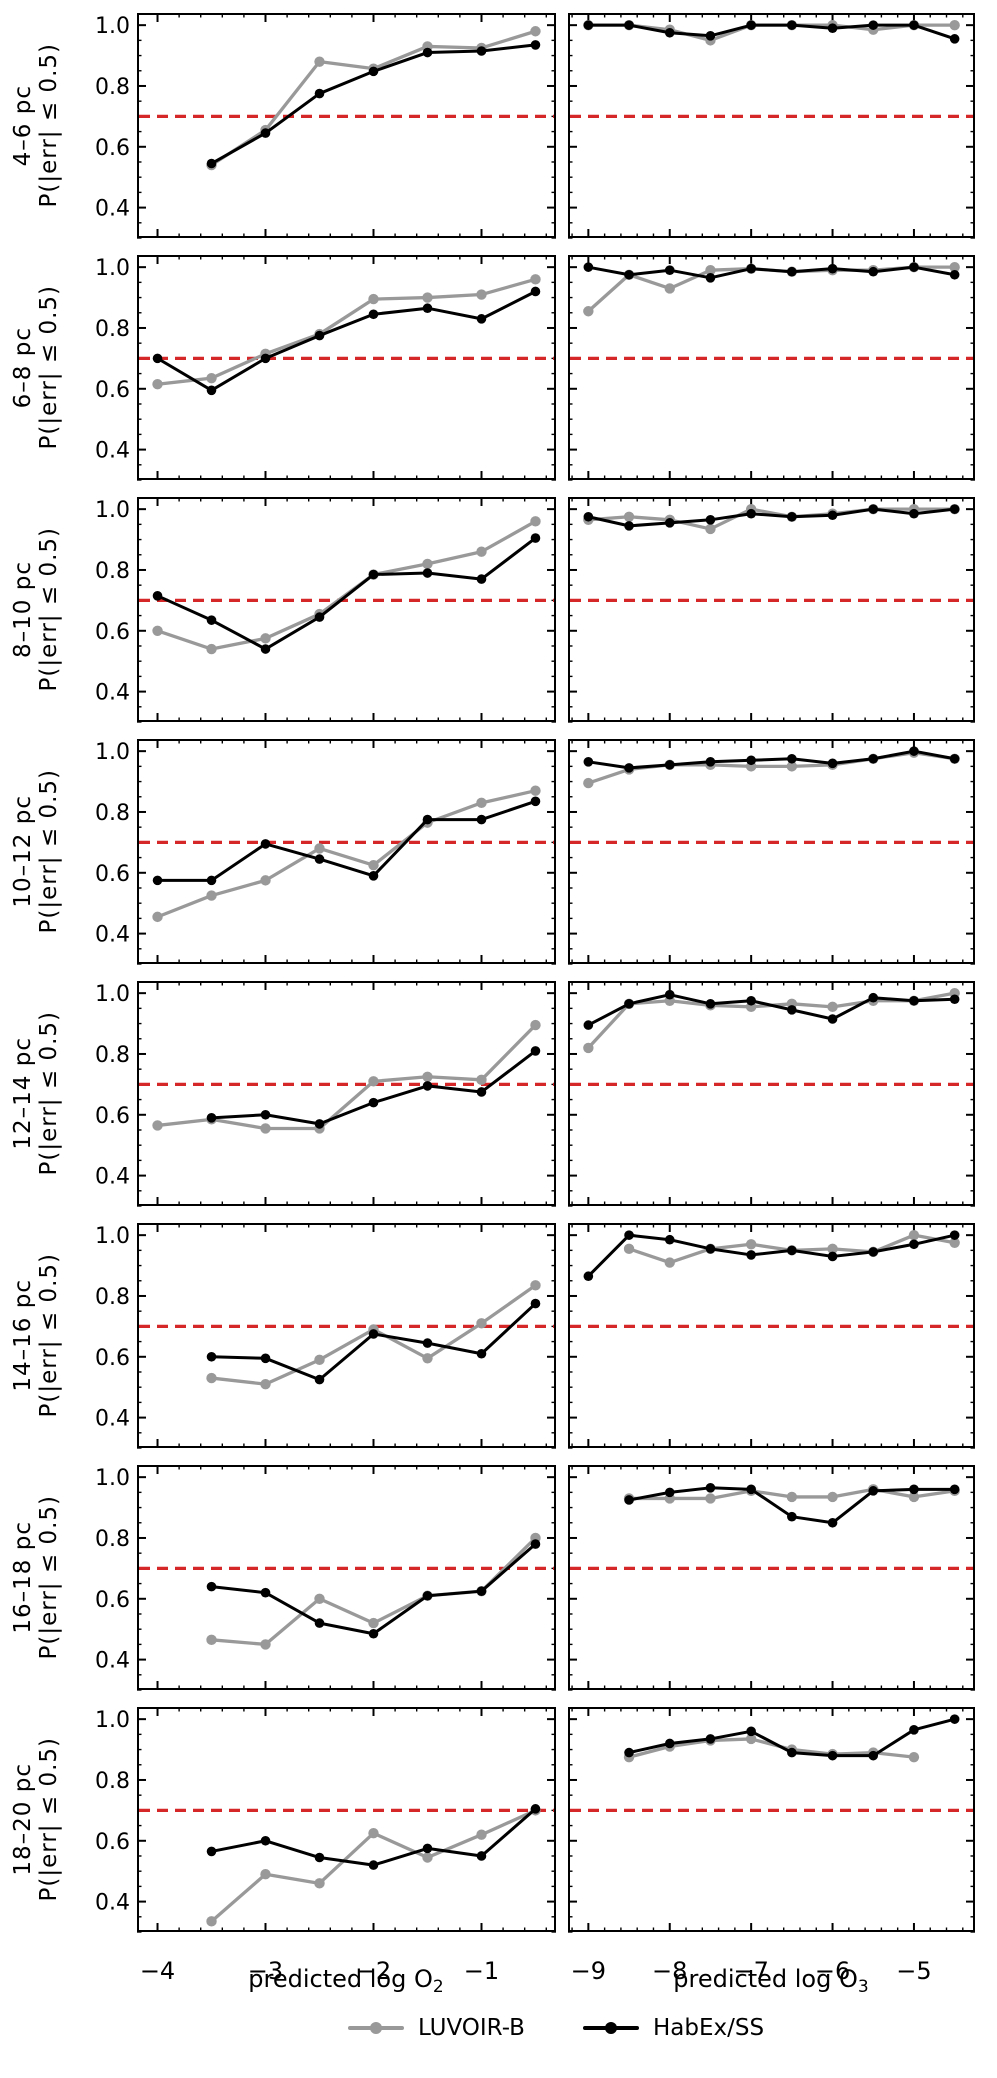  Describe the element at coordinates (771, 1981) in the screenshot. I see `x-axis-label-o3: predicted log O3` at that location.